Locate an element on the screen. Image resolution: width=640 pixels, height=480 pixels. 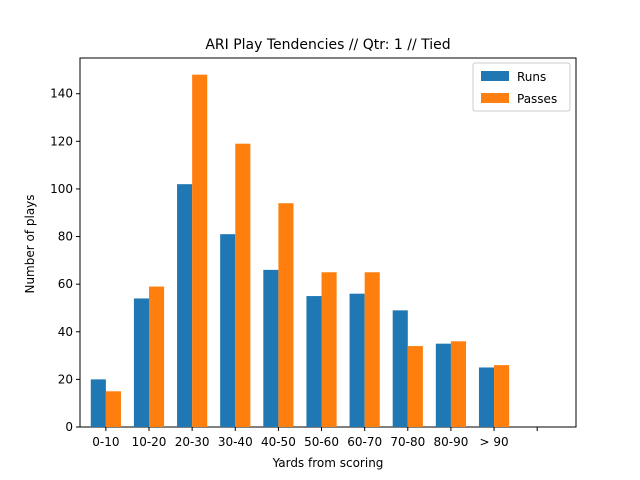
x-tick-label: 10-20 is located at coordinates (149, 442).